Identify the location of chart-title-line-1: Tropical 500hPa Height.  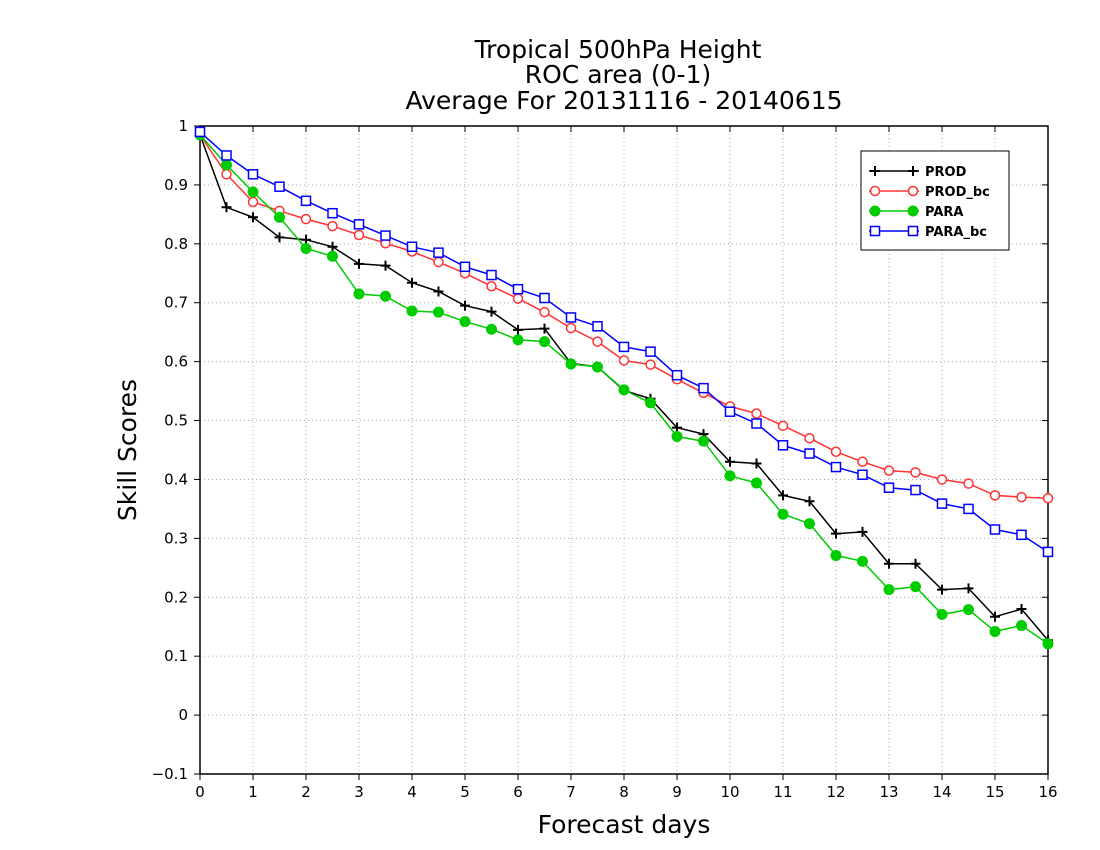
(618, 49).